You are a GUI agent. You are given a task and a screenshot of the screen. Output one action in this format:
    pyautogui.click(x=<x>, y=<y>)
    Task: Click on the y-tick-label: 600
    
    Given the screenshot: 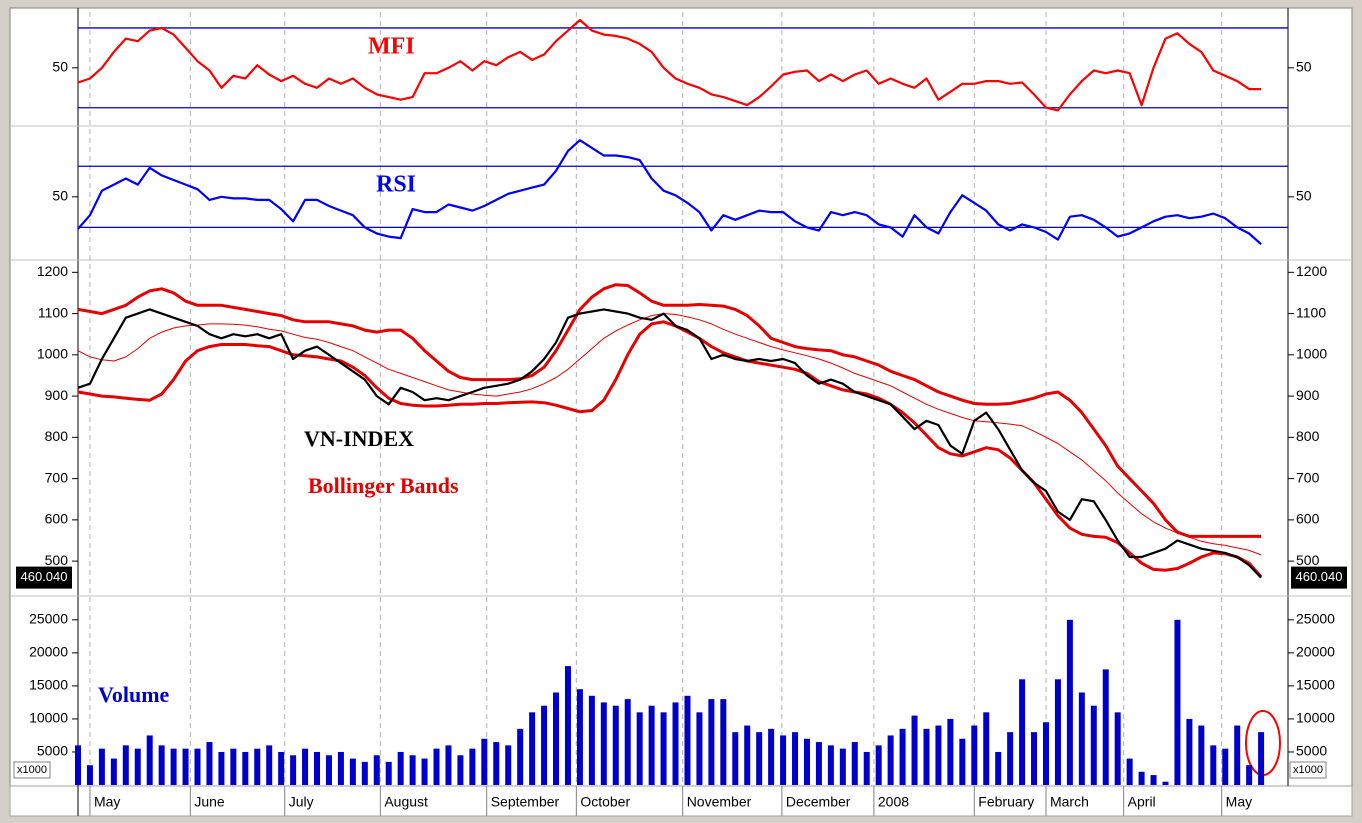 What is the action you would take?
    pyautogui.click(x=57, y=519)
    